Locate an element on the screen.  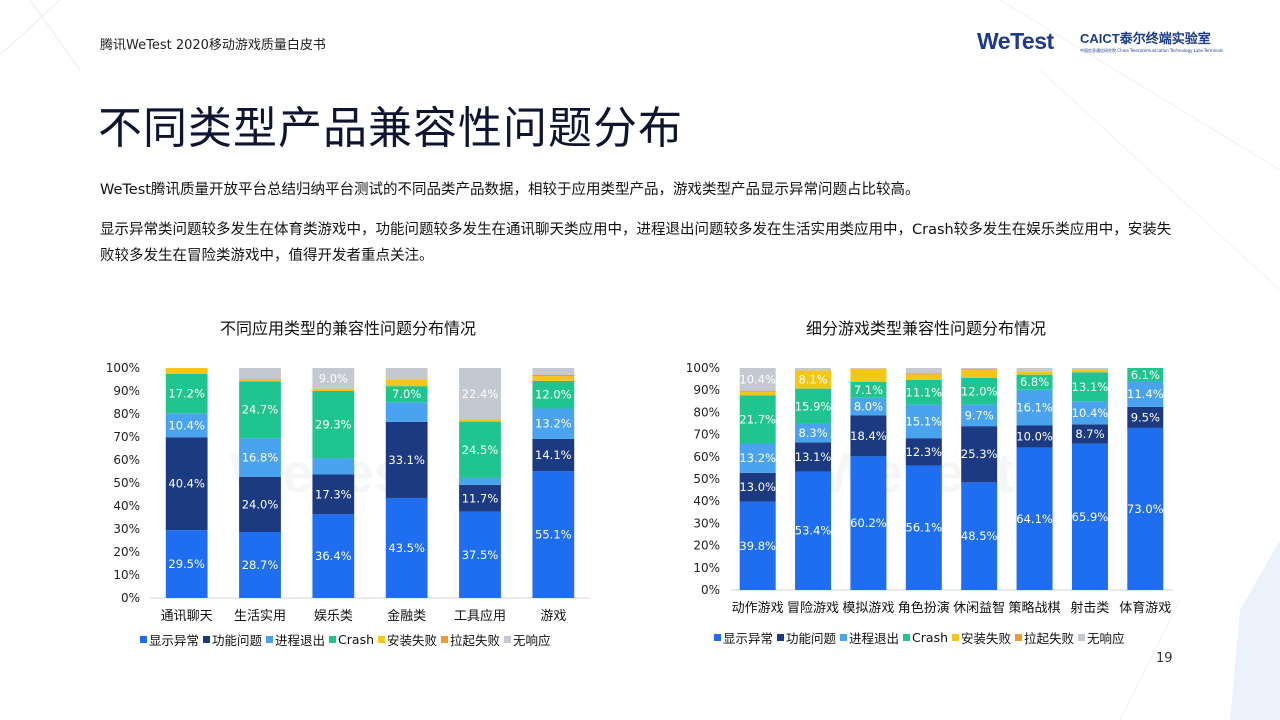
chart2-data-label: 8.1% is located at coordinates (812, 380).